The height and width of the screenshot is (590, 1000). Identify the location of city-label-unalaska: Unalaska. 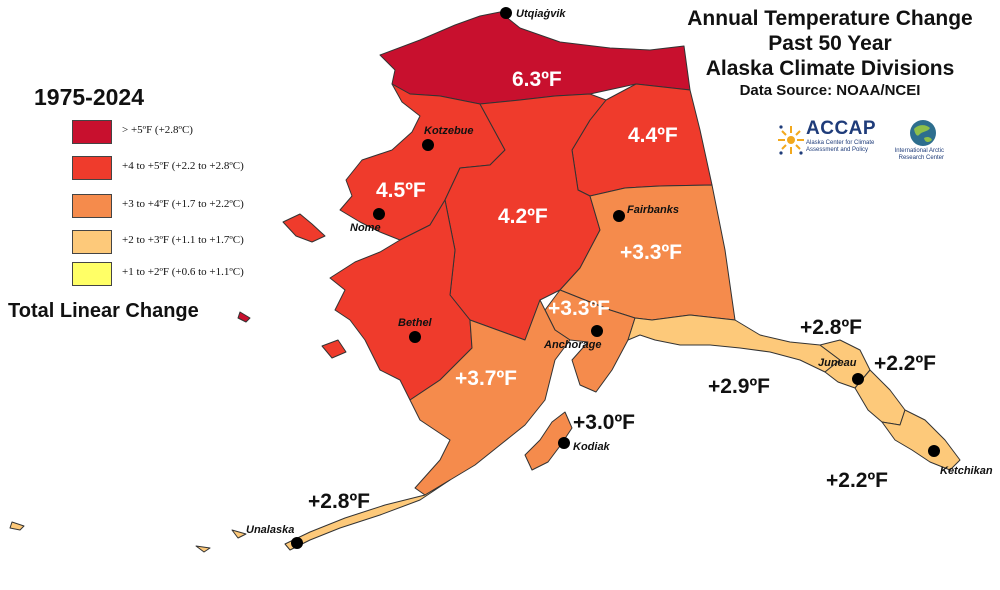
(270, 530).